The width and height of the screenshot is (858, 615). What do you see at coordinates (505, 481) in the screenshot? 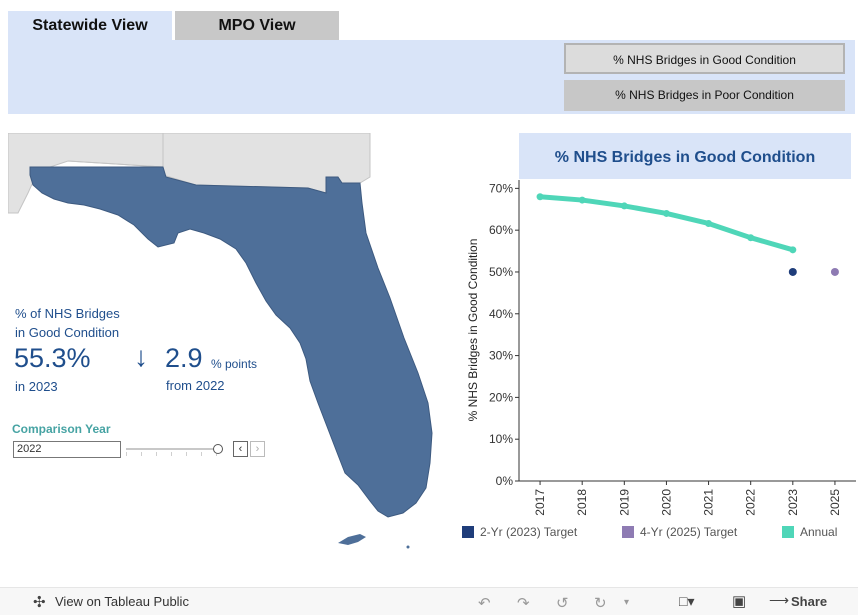
I see `y-tick-label: 0%` at bounding box center [505, 481].